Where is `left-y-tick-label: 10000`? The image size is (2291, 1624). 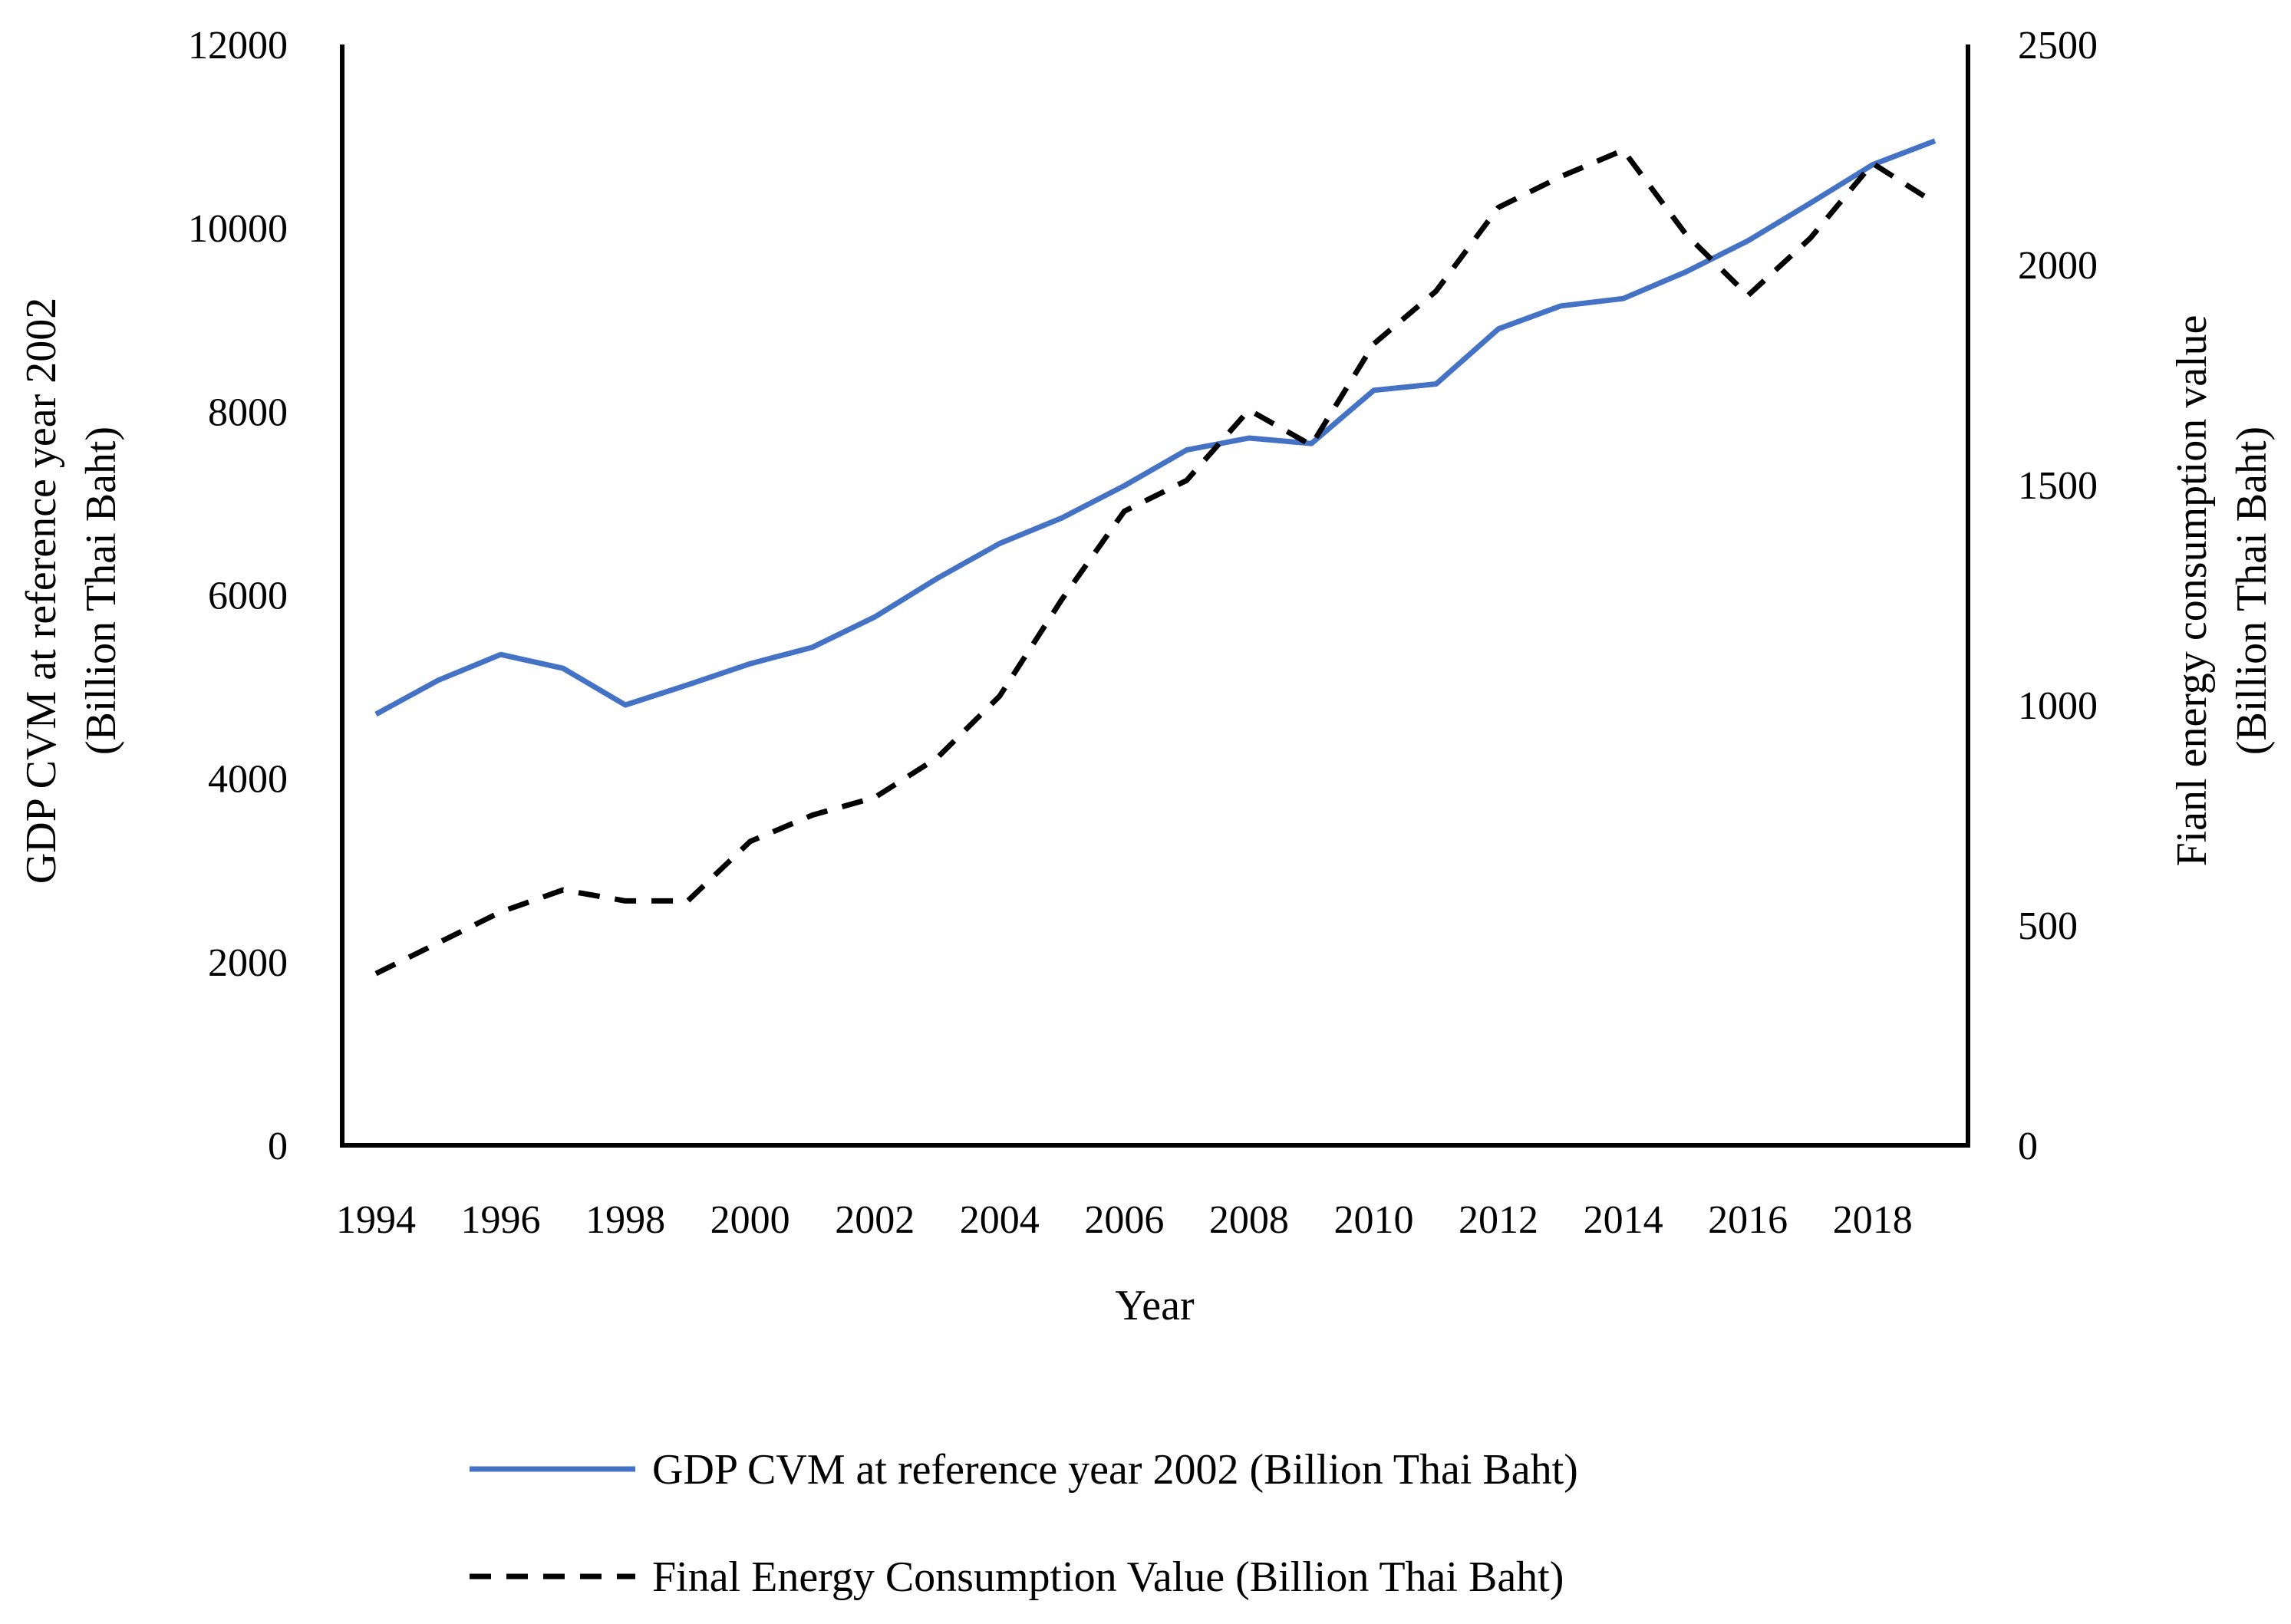 left-y-tick-label: 10000 is located at coordinates (238, 229).